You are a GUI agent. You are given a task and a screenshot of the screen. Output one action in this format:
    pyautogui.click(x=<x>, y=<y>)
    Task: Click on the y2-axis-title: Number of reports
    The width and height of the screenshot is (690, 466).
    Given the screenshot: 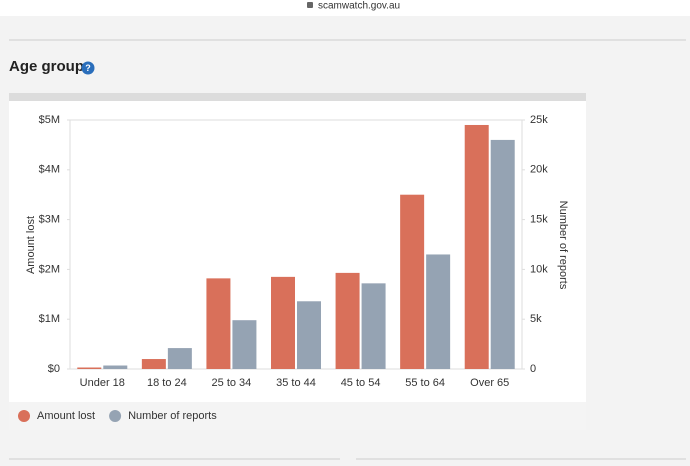 What is the action you would take?
    pyautogui.click(x=563, y=245)
    